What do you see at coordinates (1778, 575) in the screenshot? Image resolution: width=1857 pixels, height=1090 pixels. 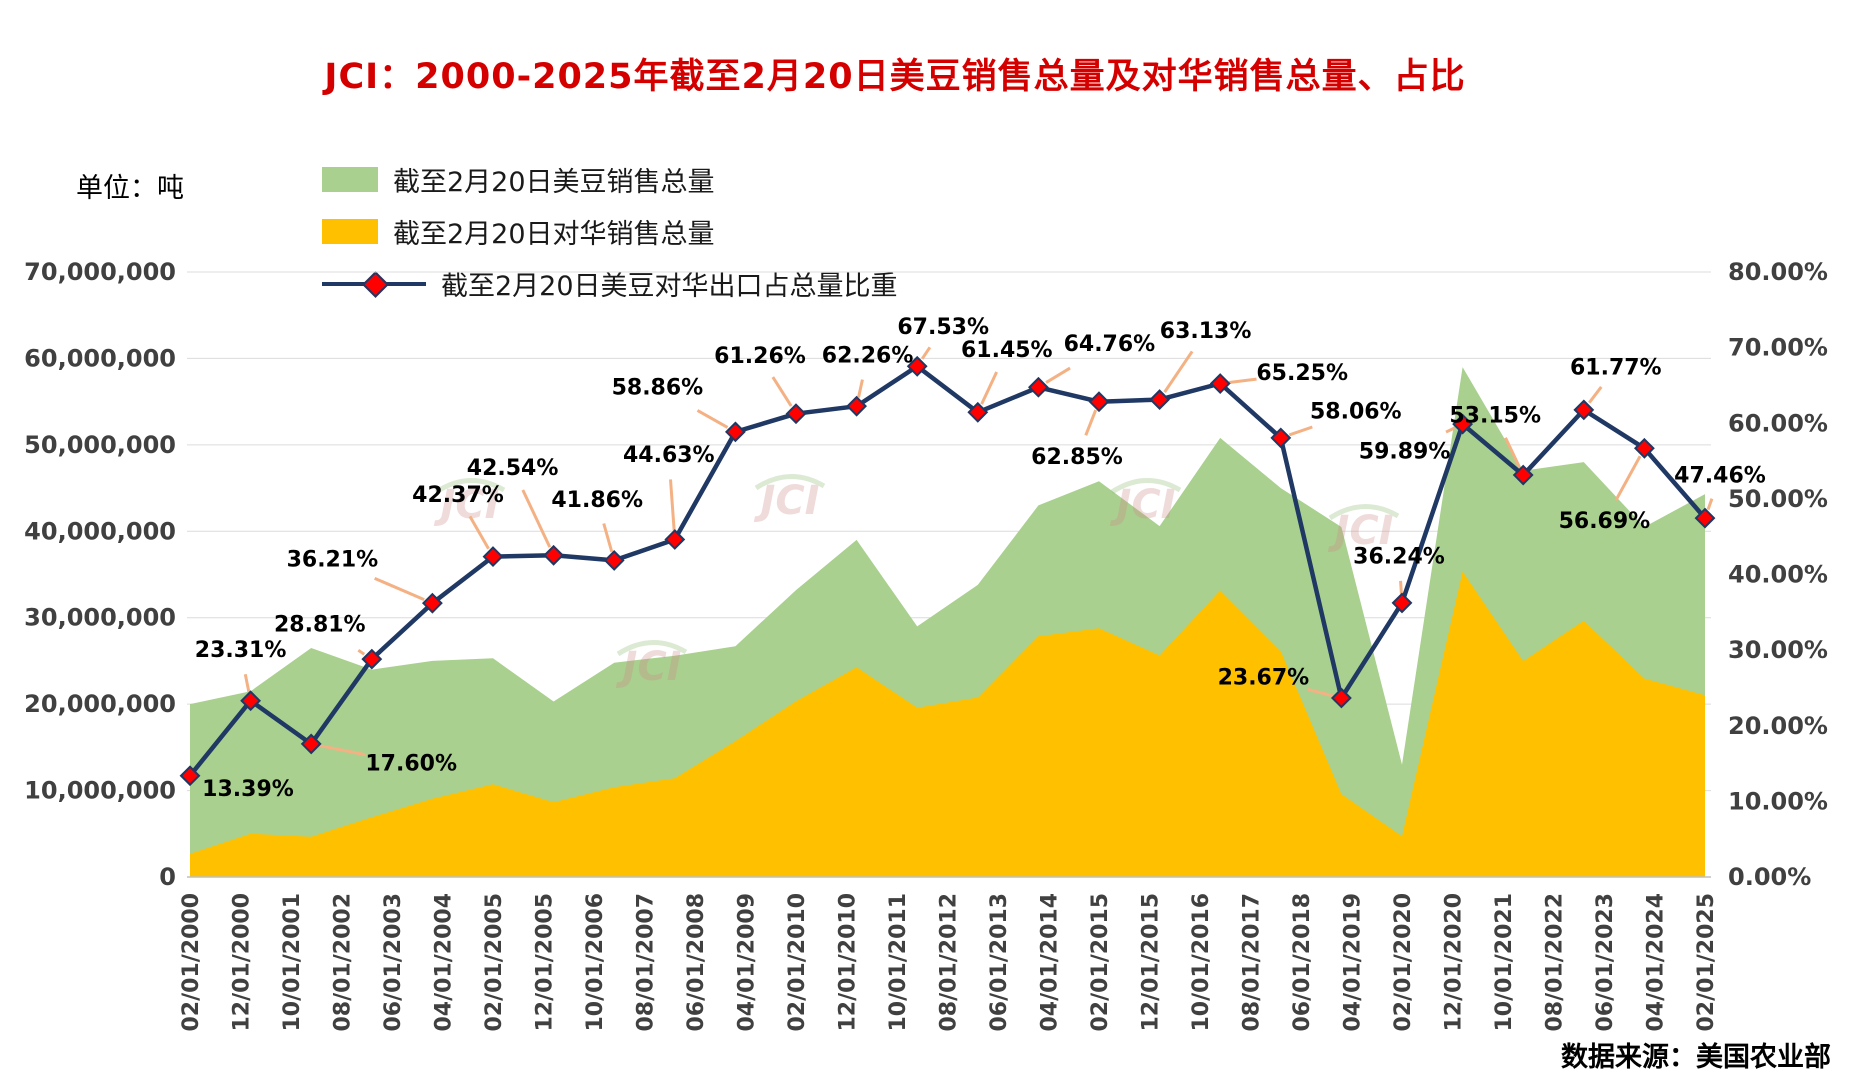 I see `right-axis-tick-label: 40.00%` at bounding box center [1778, 575].